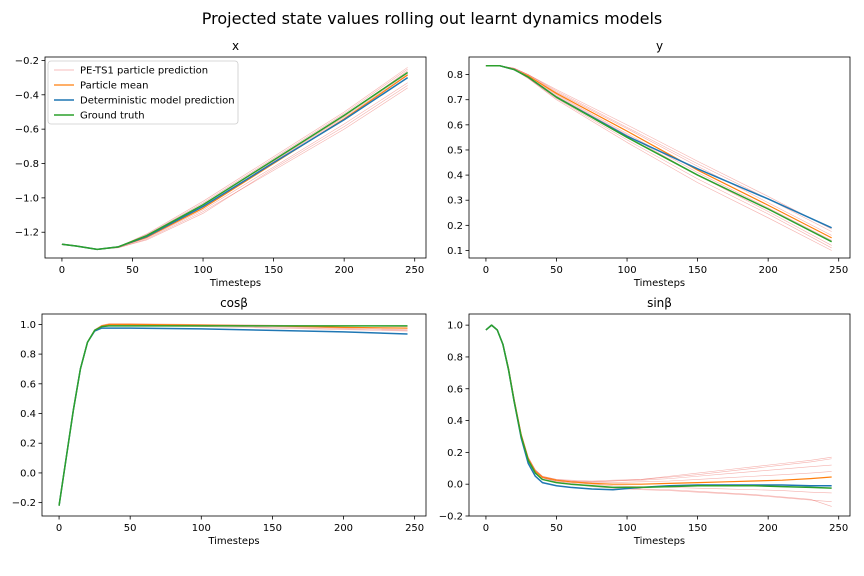  I want to click on y-tick-label: 0.1, so click(455, 251).